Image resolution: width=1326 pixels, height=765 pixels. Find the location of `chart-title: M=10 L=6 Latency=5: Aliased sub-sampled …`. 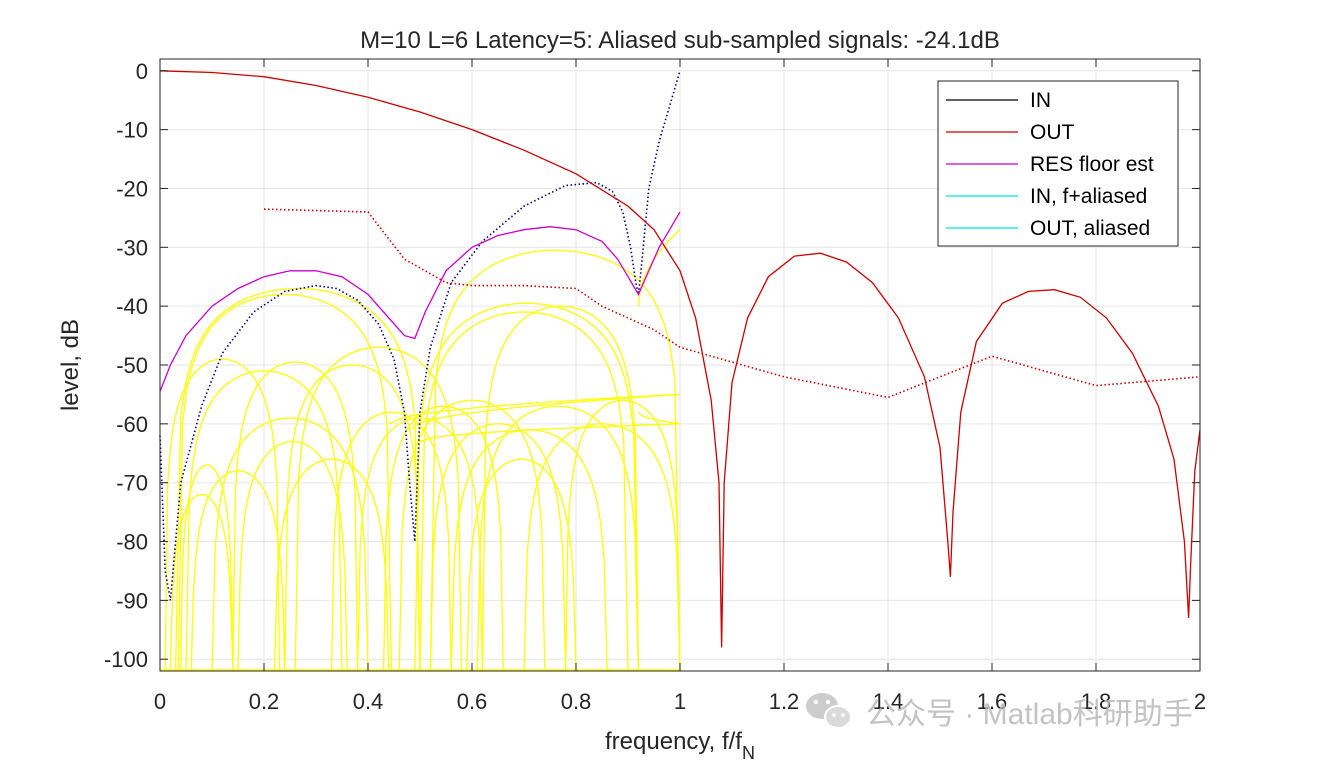

chart-title: M=10 L=6 Latency=5: Aliased sub-sampled … is located at coordinates (680, 40).